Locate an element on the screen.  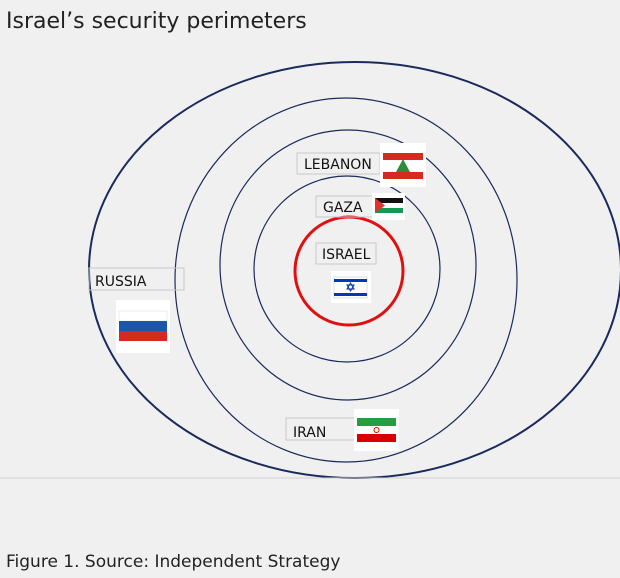
israel-flag is located at coordinates (351, 287).